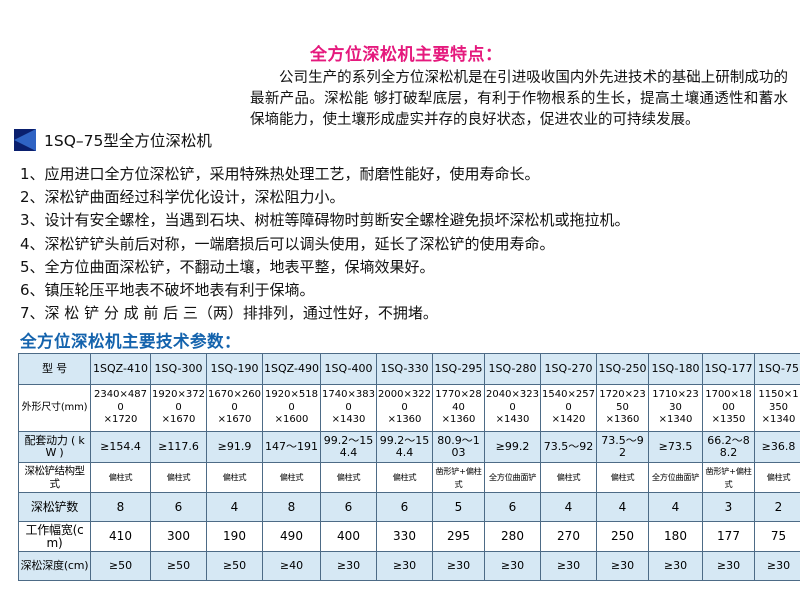 The height and width of the screenshot is (600, 800). What do you see at coordinates (728, 507) in the screenshot?
I see `table-cell: 3` at bounding box center [728, 507].